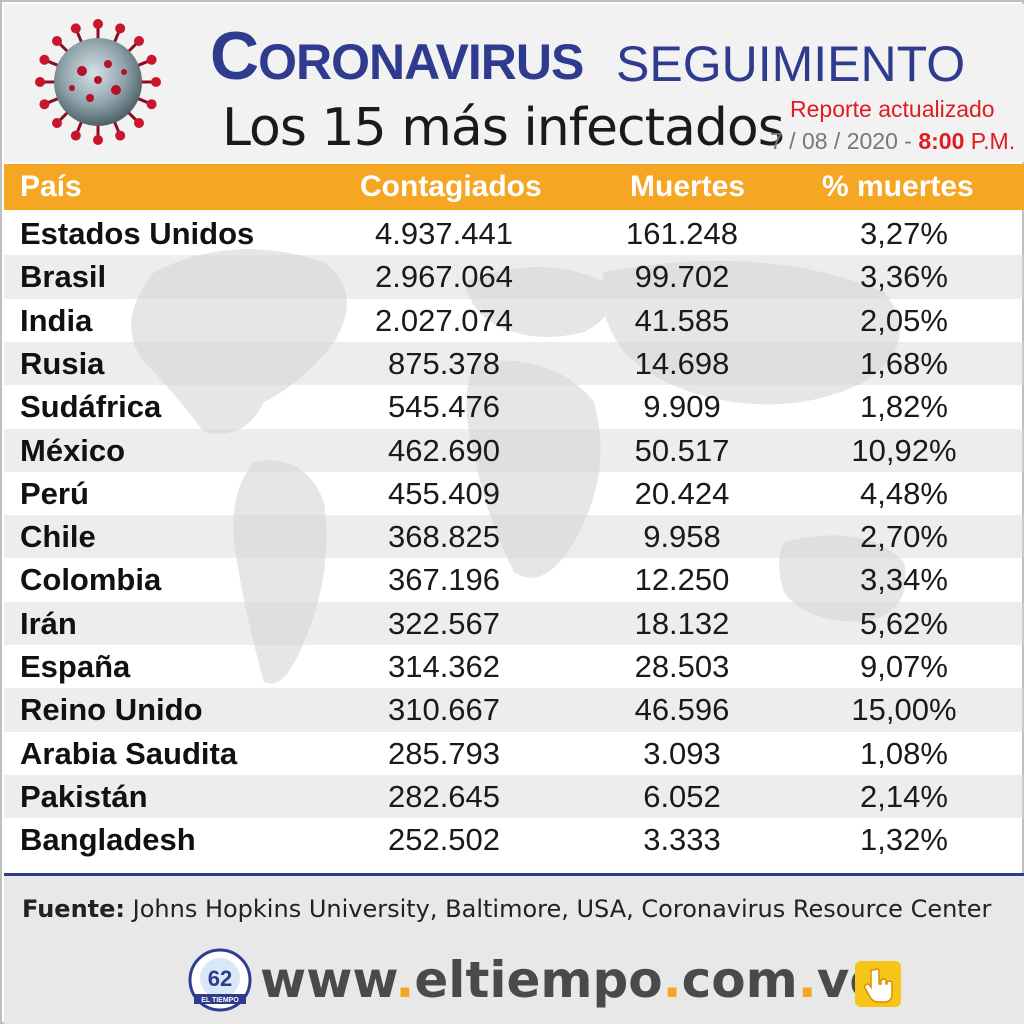  Describe the element at coordinates (444, 320) in the screenshot. I see `cell-cases: 2.027.074` at that location.